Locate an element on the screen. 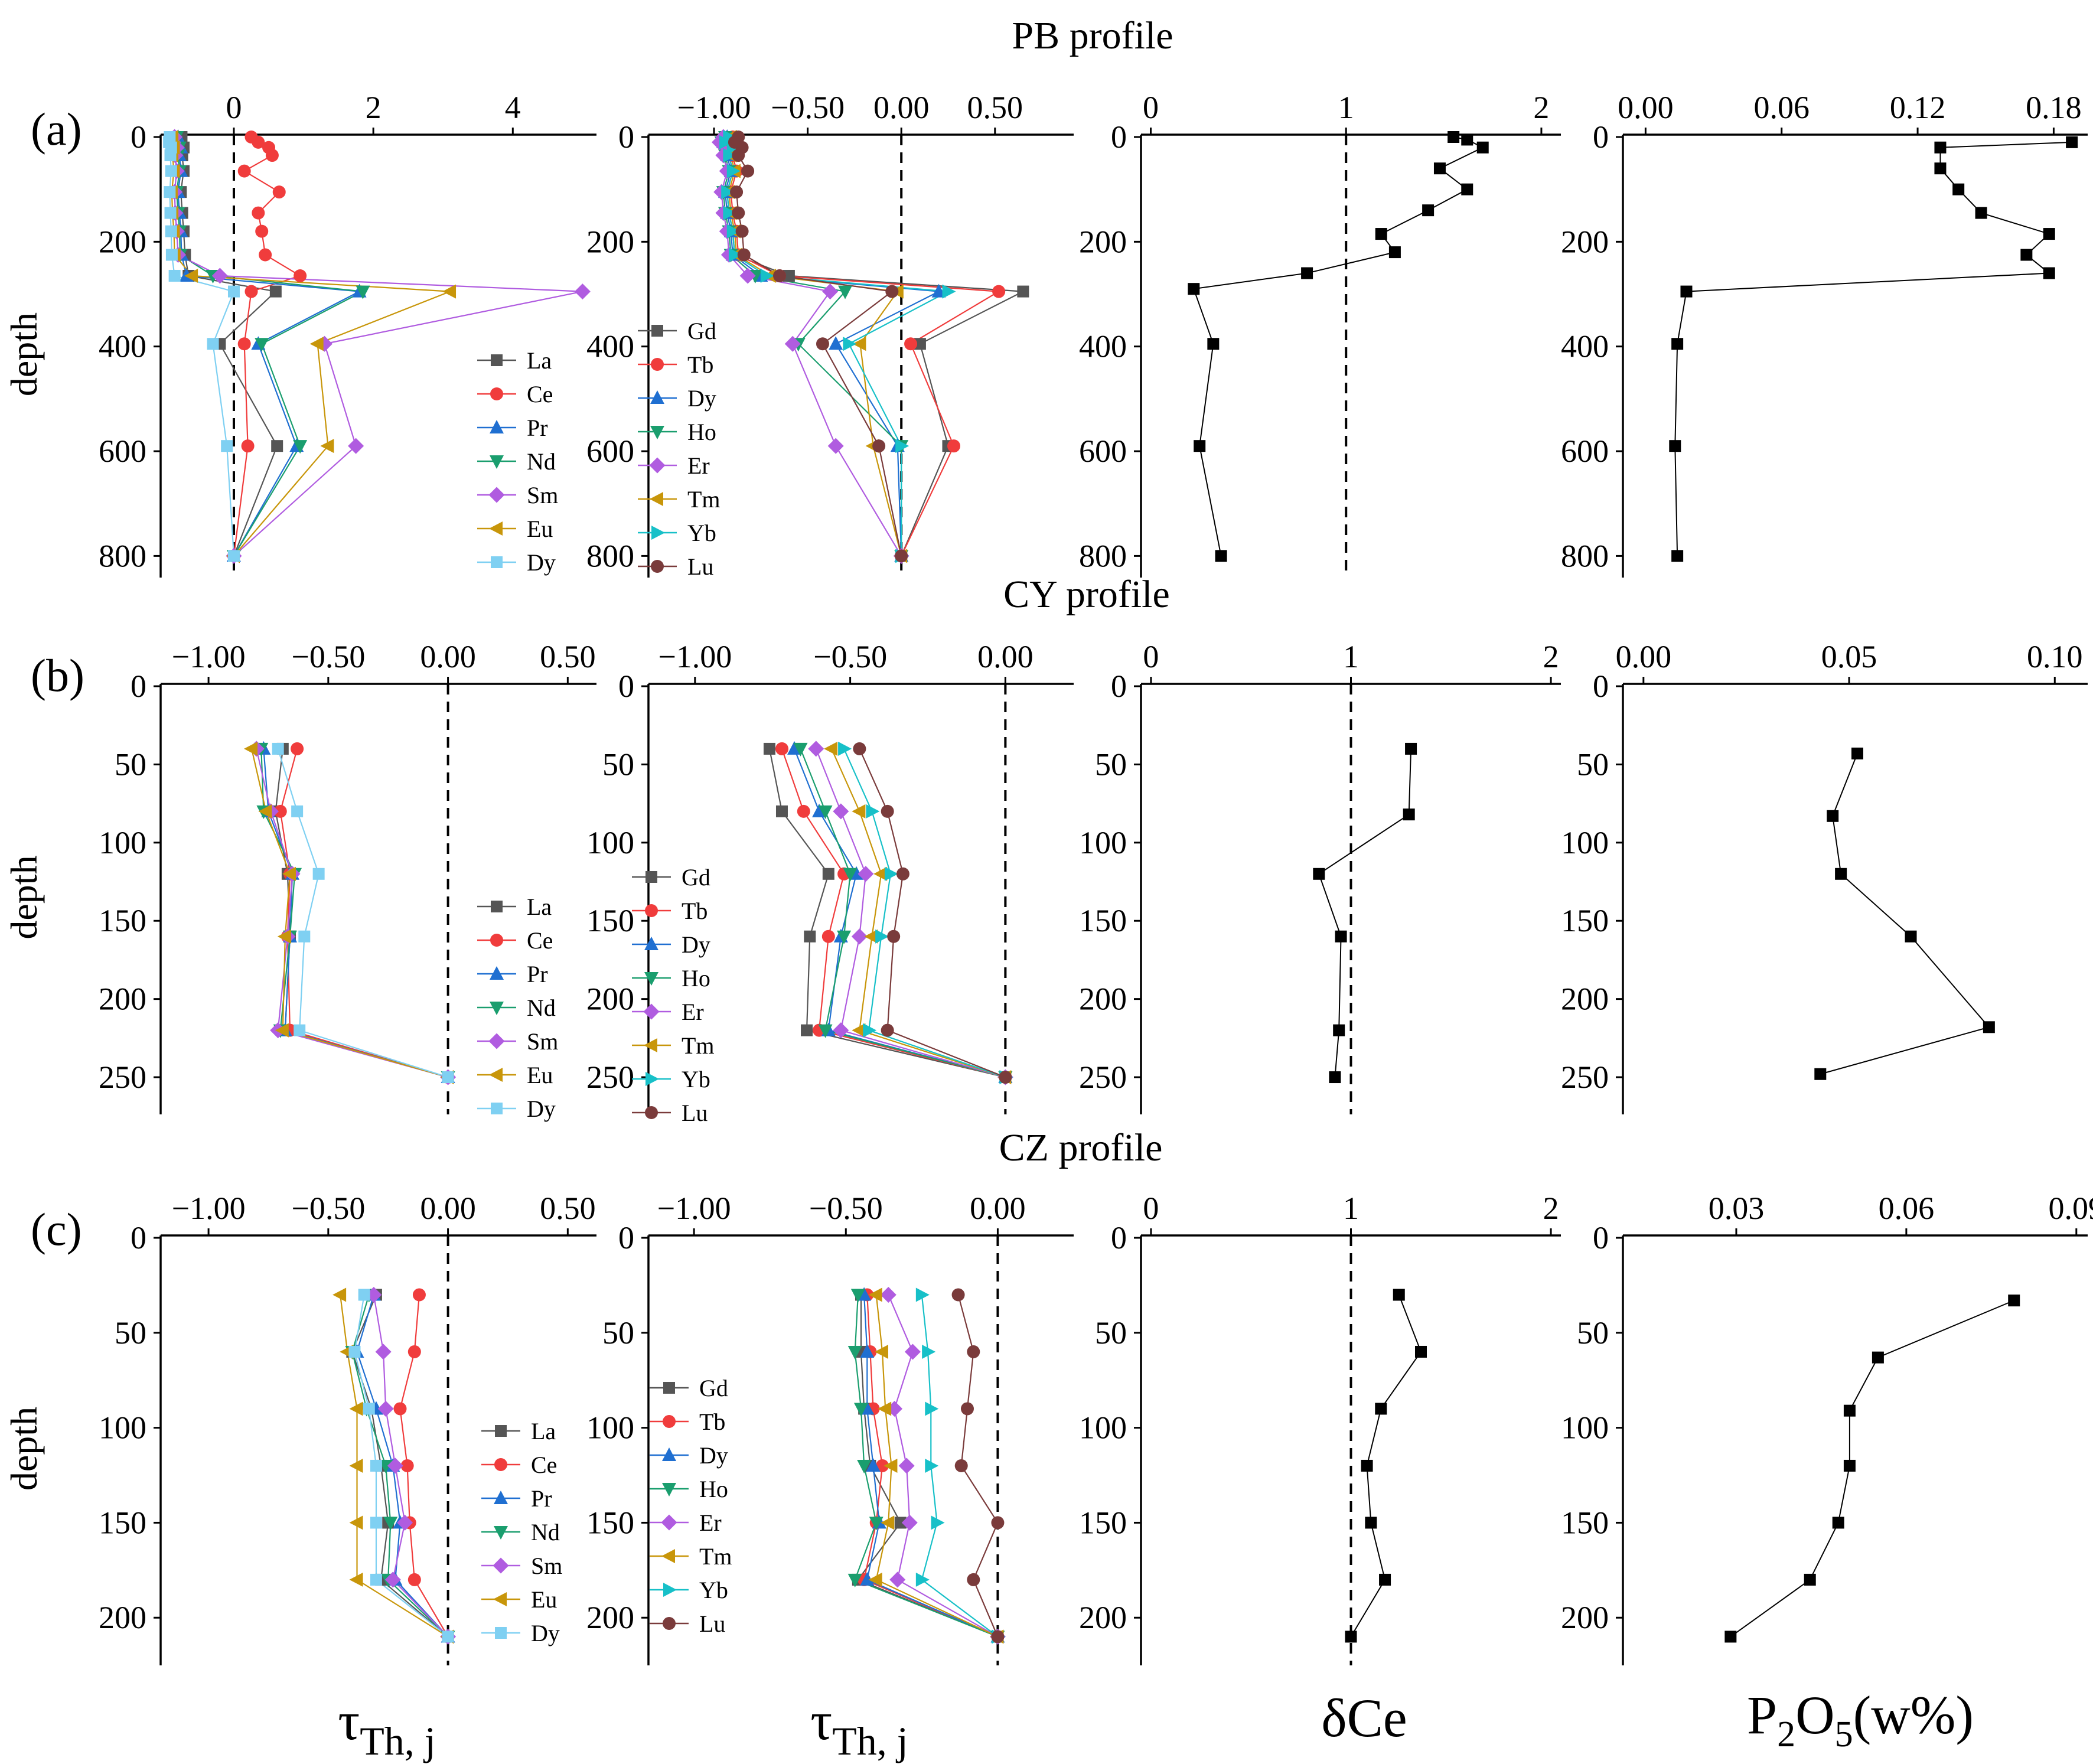 Image resolution: width=2093 pixels, height=1764 pixels. depth-axis-label: depth is located at coordinates (24, 354).